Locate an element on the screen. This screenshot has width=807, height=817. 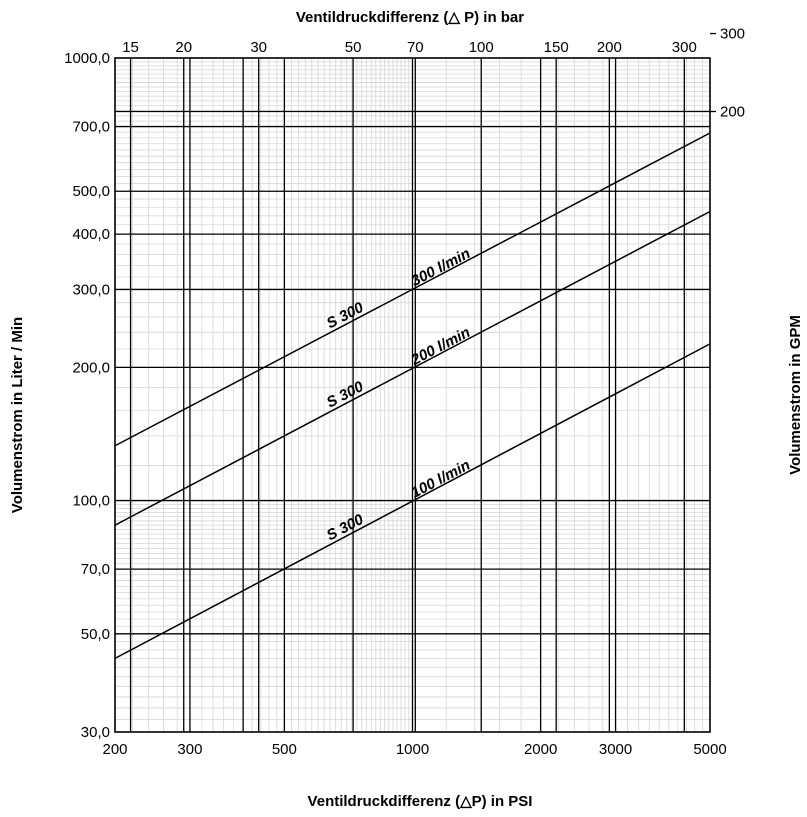
right-axis-title: Volumenstrom in GPM is located at coordinates (795, 395).